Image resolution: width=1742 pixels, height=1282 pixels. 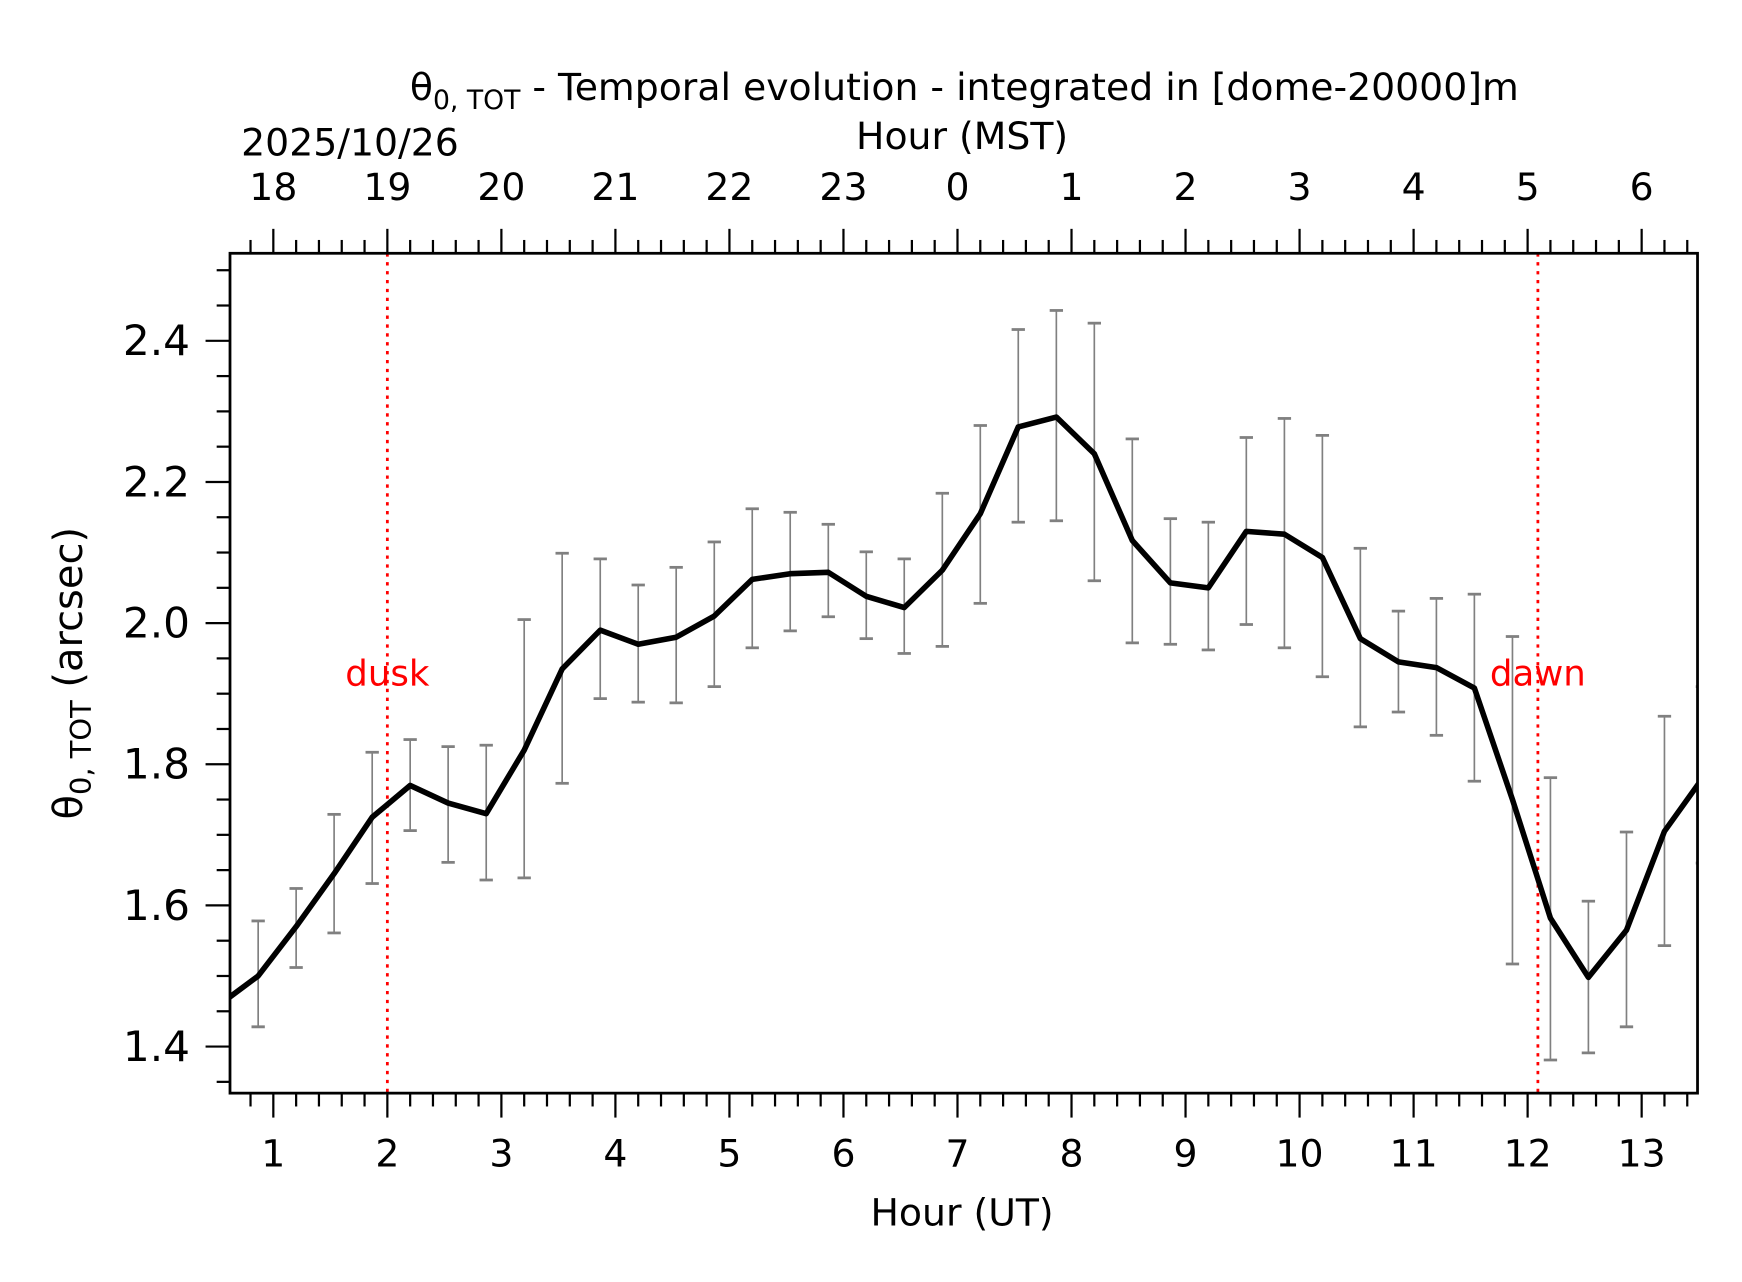 What do you see at coordinates (1538, 673) in the screenshot?
I see `dawn-label: dawn` at bounding box center [1538, 673].